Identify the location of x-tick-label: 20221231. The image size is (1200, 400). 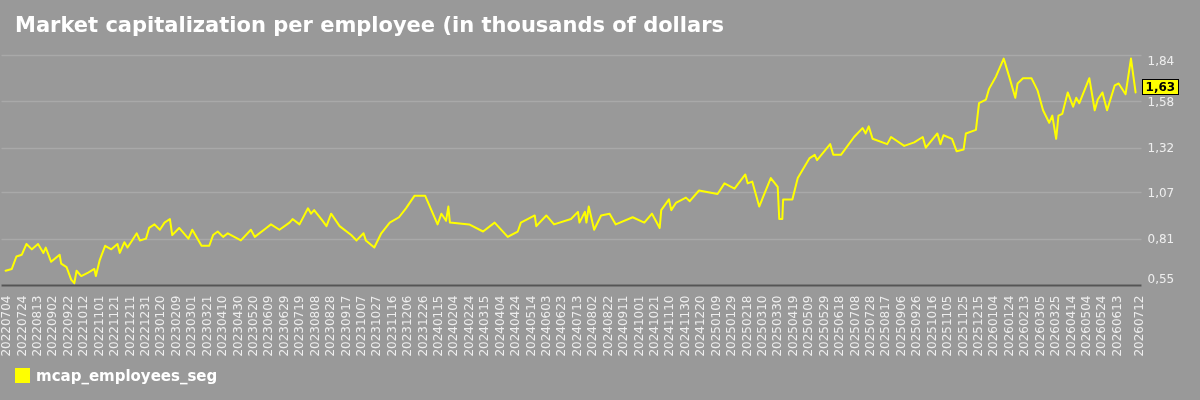
(144, 326).